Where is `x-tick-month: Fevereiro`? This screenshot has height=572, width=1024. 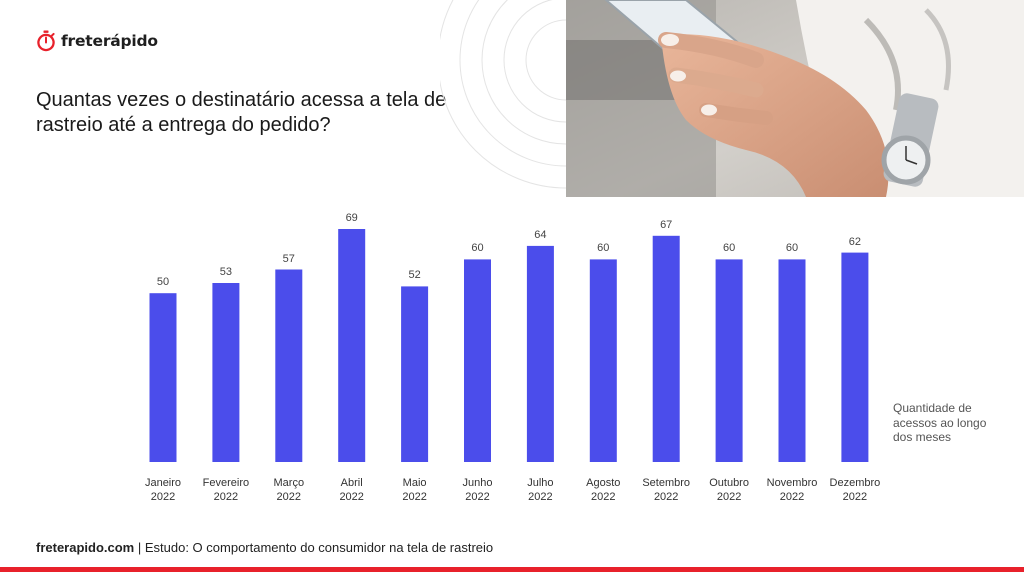
x-tick-month: Fevereiro is located at coordinates (226, 483).